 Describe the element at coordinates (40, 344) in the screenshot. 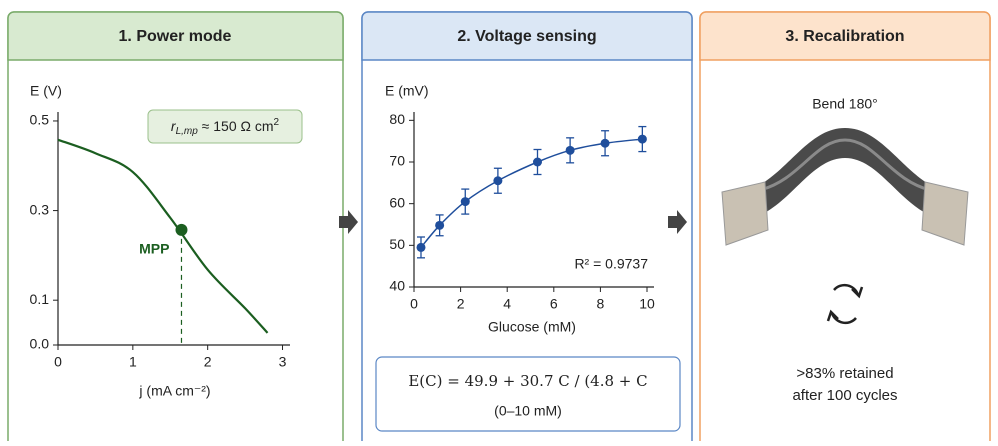

I see `y-tick-label: 0.0` at that location.